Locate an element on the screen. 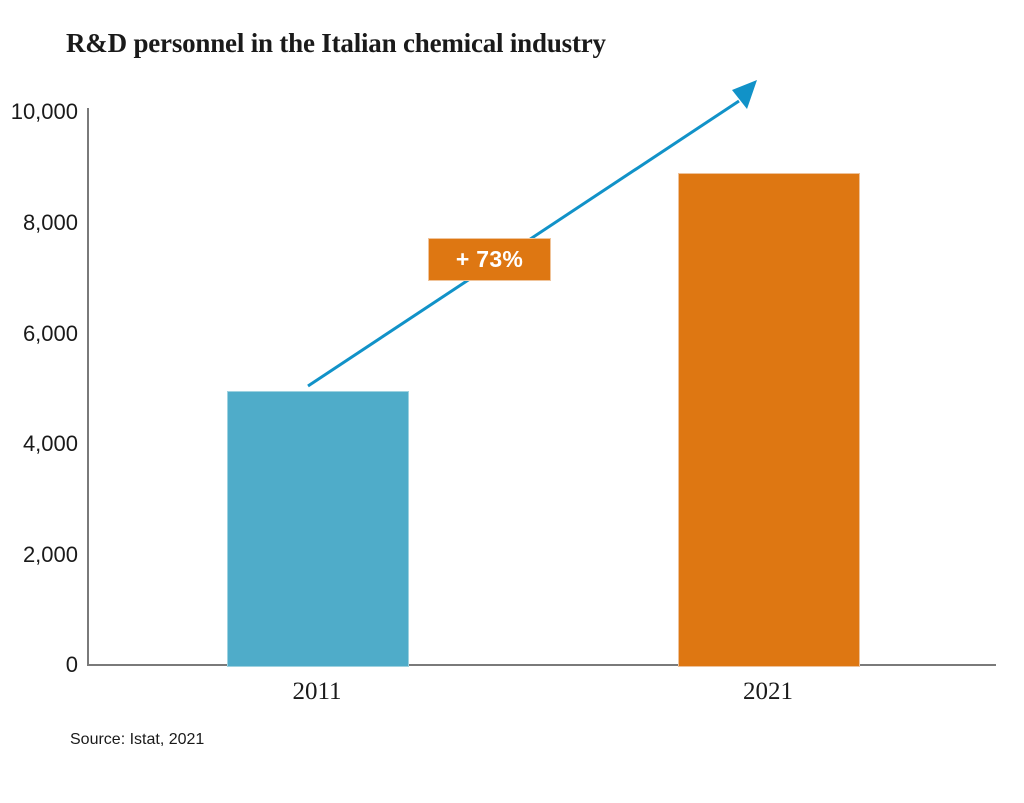 This screenshot has height=803, width=1024. source-note: Source: Istat, 2021 is located at coordinates (137, 739).